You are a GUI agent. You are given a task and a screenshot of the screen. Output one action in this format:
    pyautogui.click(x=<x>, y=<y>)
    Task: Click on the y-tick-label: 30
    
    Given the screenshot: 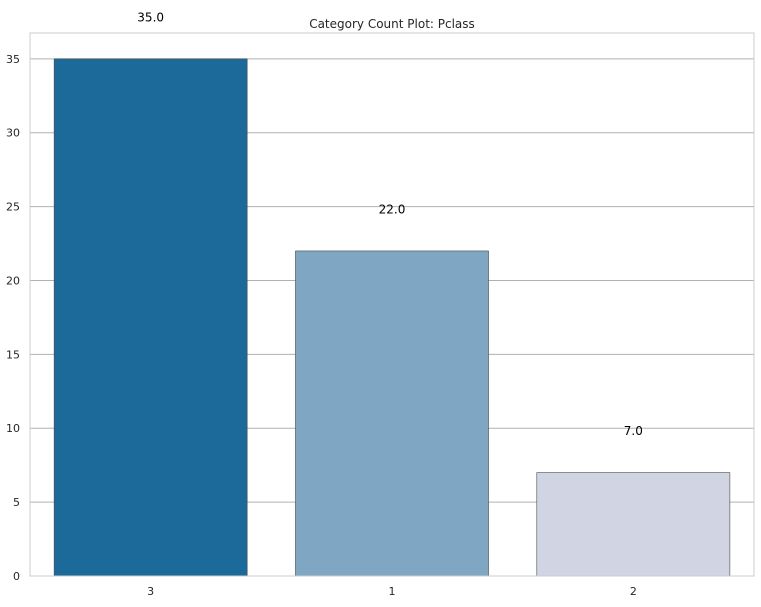 What is the action you would take?
    pyautogui.click(x=13, y=133)
    